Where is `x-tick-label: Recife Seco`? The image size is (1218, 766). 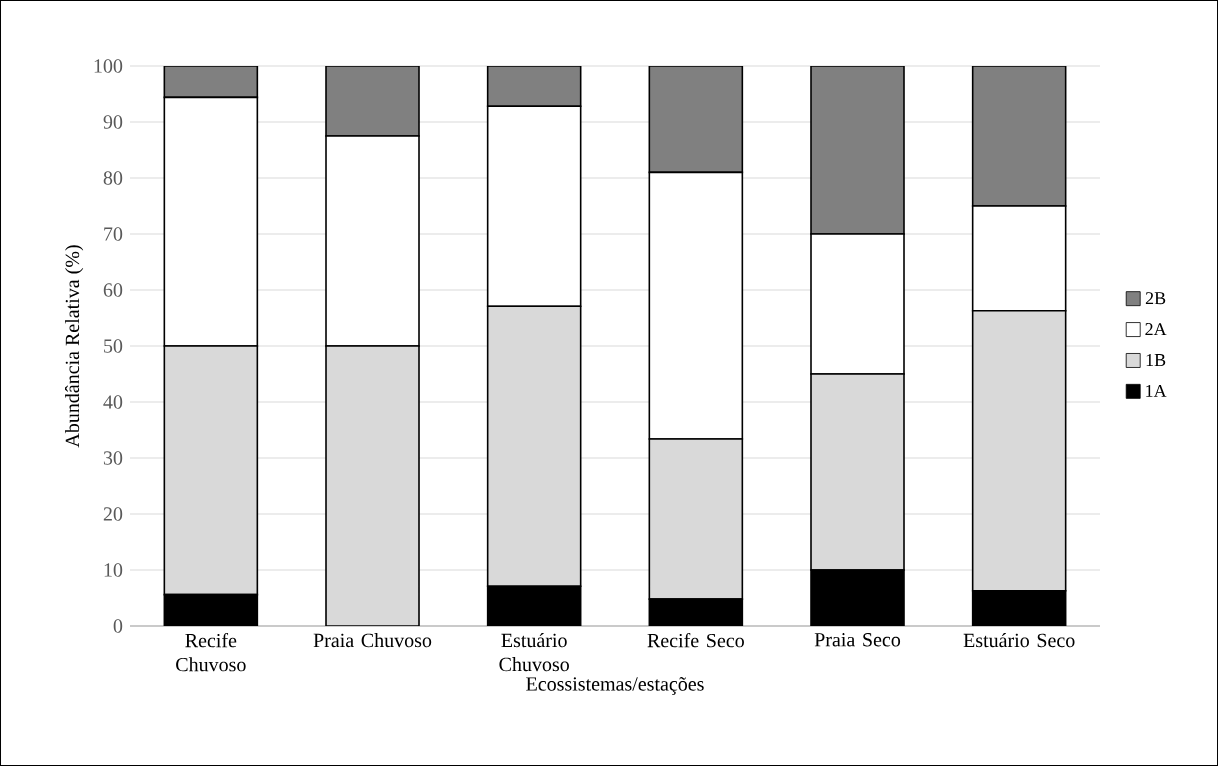 x-tick-label: Recife Seco is located at coordinates (695, 640).